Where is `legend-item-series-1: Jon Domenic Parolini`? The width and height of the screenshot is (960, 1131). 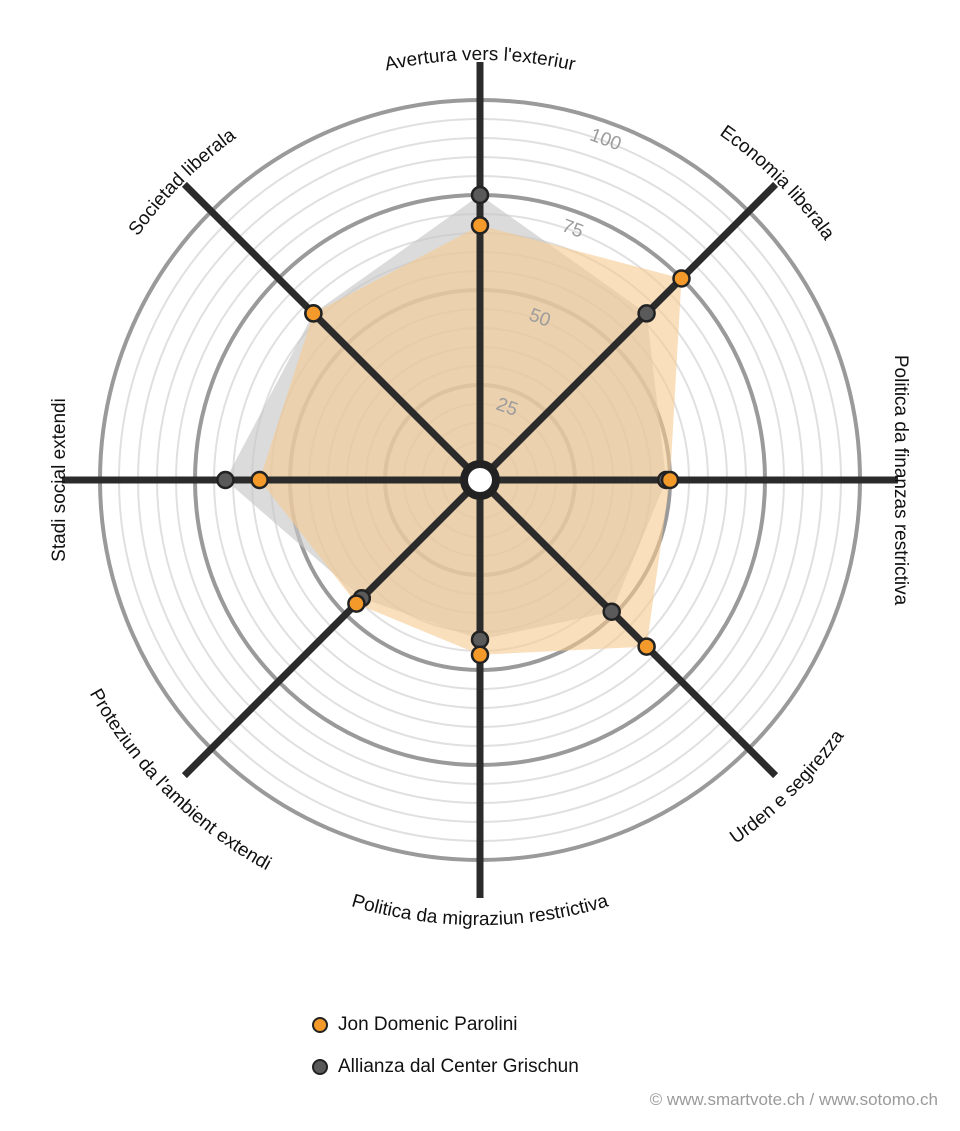 legend-item-series-1: Jon Domenic Parolini is located at coordinates (445, 1025).